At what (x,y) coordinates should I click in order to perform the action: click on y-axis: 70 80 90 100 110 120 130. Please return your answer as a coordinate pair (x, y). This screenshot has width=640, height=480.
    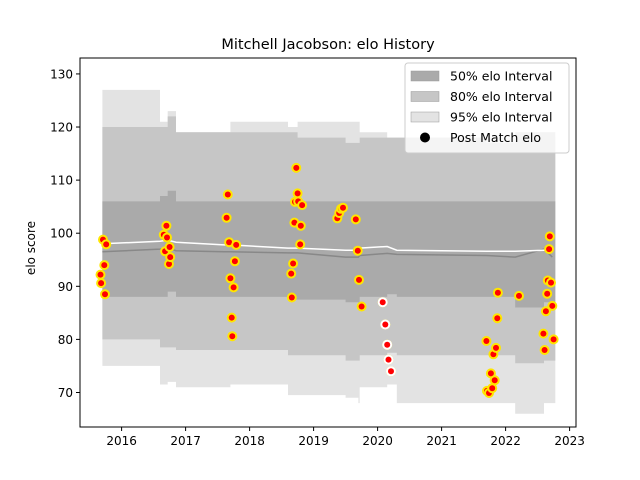
    Looking at the image, I should click on (65, 233).